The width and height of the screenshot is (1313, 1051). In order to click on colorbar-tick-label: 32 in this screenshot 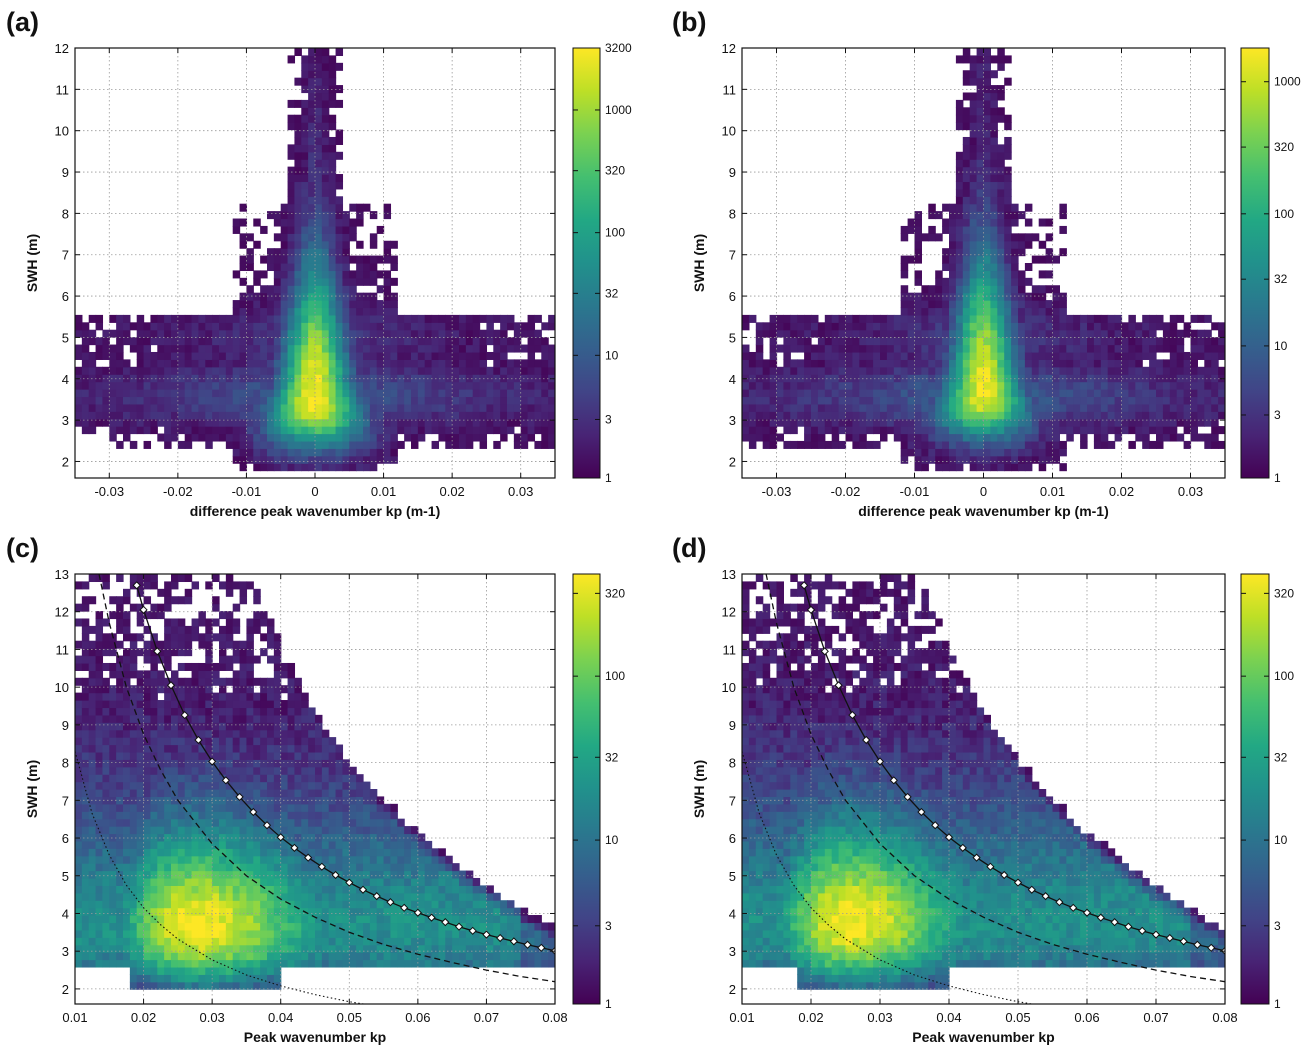, I will do `click(1281, 279)`.